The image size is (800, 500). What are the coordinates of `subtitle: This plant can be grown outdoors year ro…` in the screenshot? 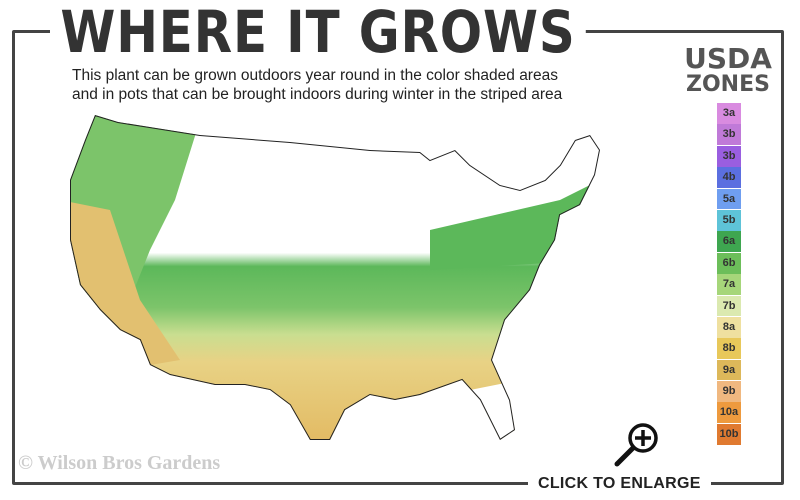 It's located at (317, 85).